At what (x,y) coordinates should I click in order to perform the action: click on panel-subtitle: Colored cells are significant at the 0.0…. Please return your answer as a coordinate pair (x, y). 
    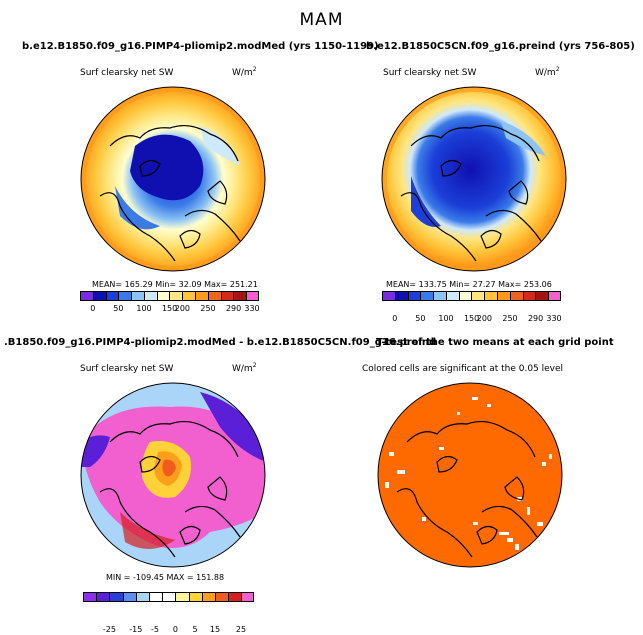
    Looking at the image, I should click on (463, 369).